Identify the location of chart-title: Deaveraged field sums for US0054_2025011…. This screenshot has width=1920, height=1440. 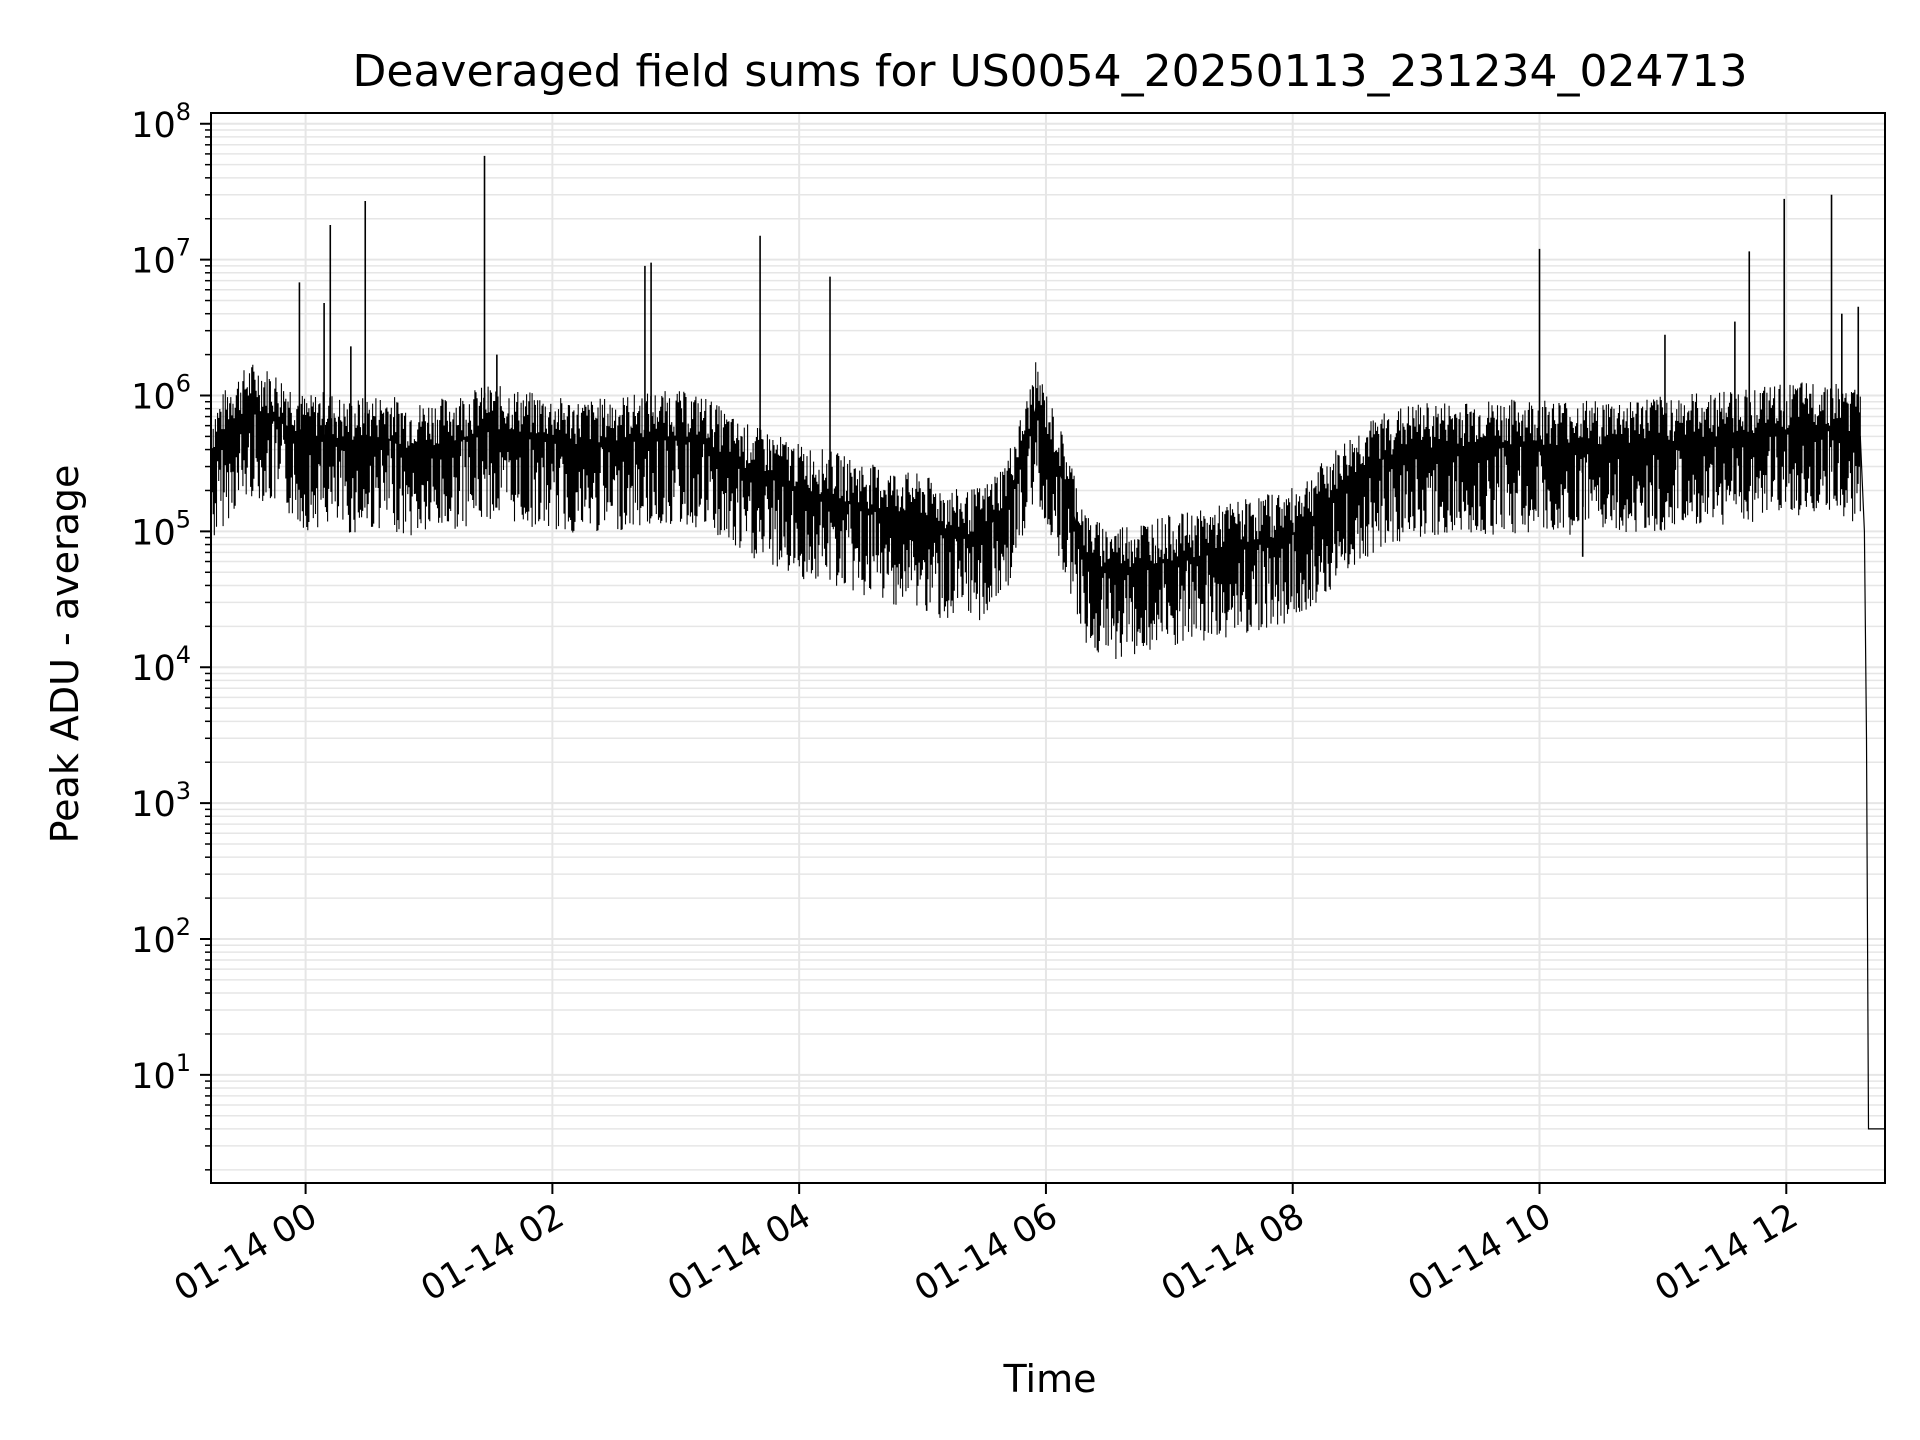
(1050, 71).